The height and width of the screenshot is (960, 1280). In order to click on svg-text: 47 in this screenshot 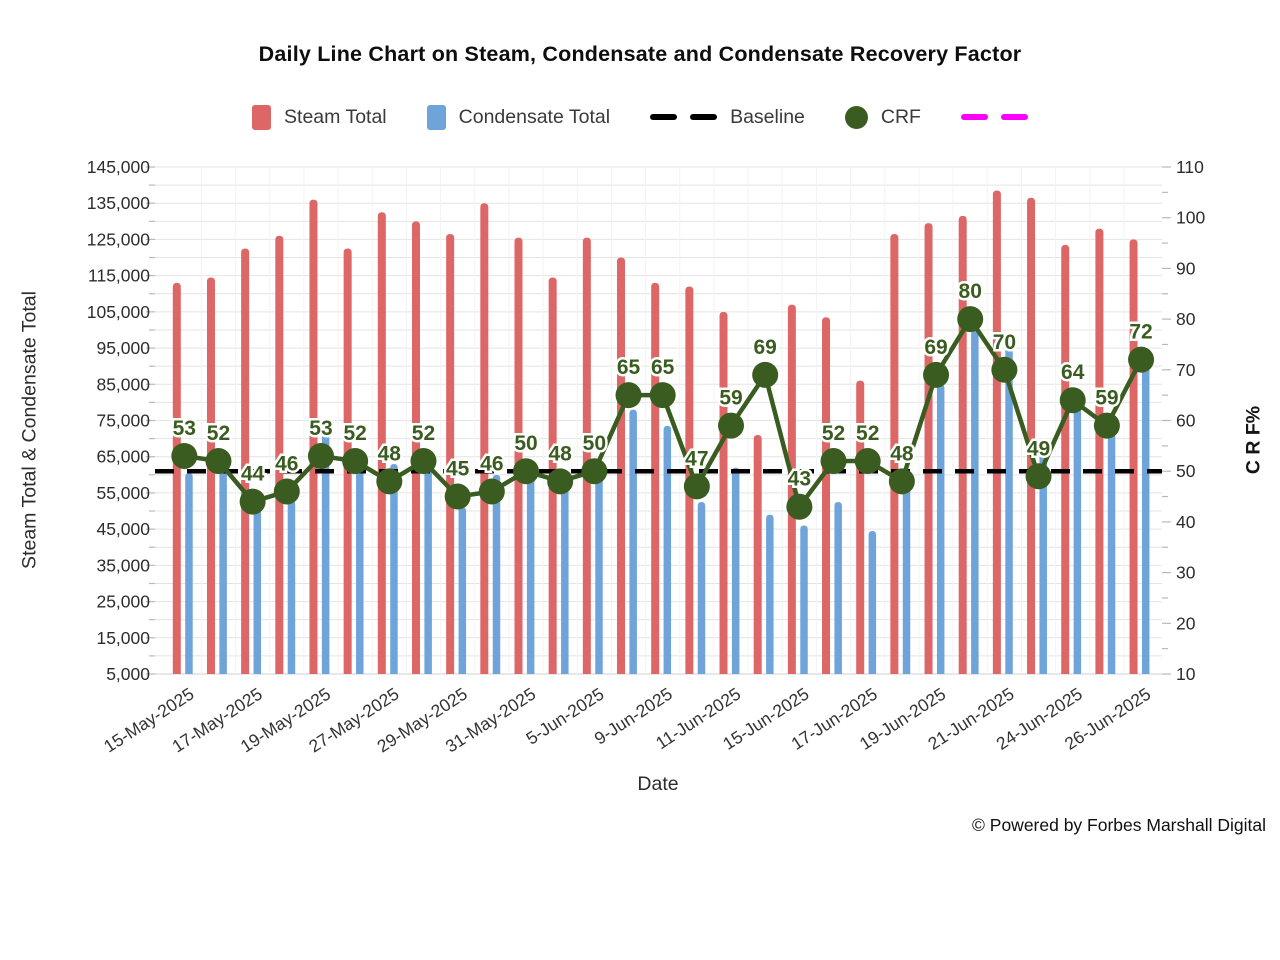, I will do `click(696, 458)`.